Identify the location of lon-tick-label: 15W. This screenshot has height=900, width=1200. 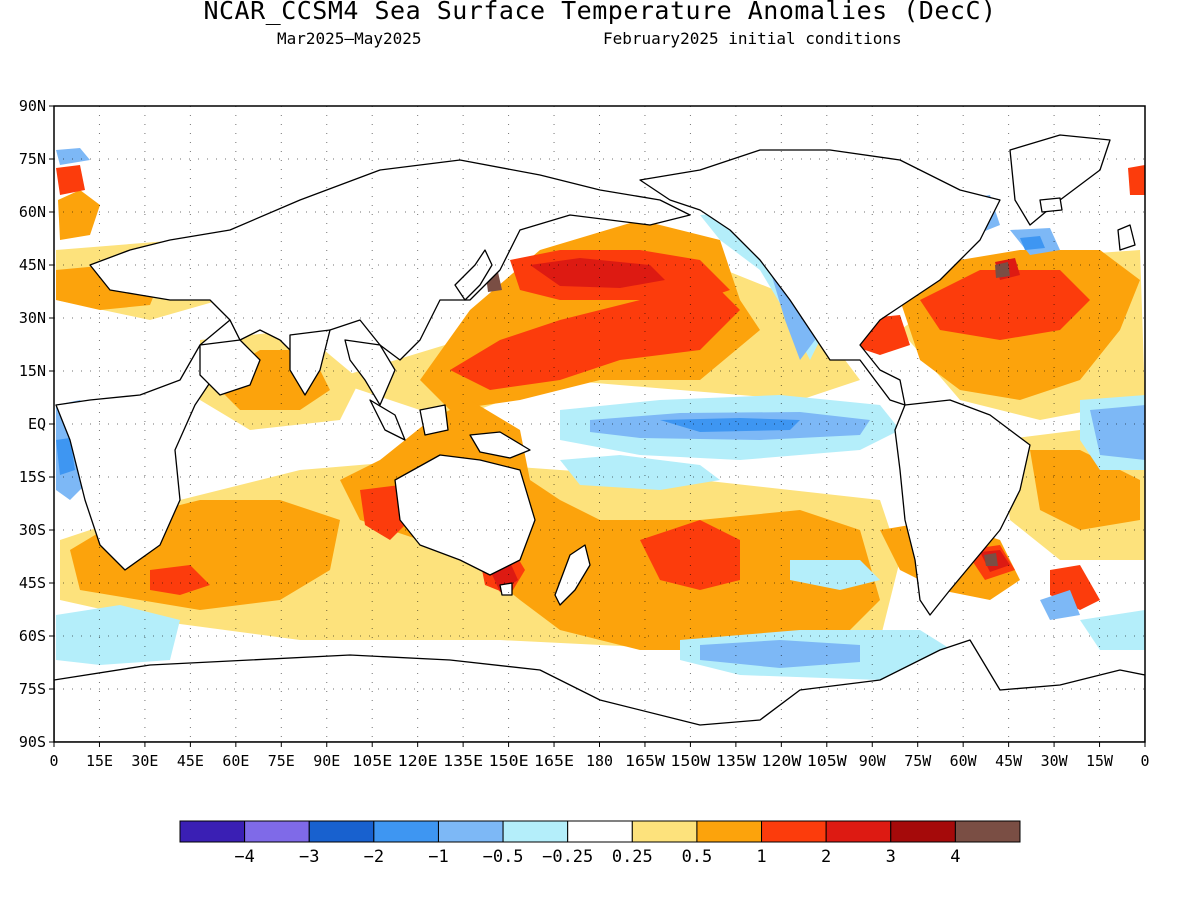
(1100, 761).